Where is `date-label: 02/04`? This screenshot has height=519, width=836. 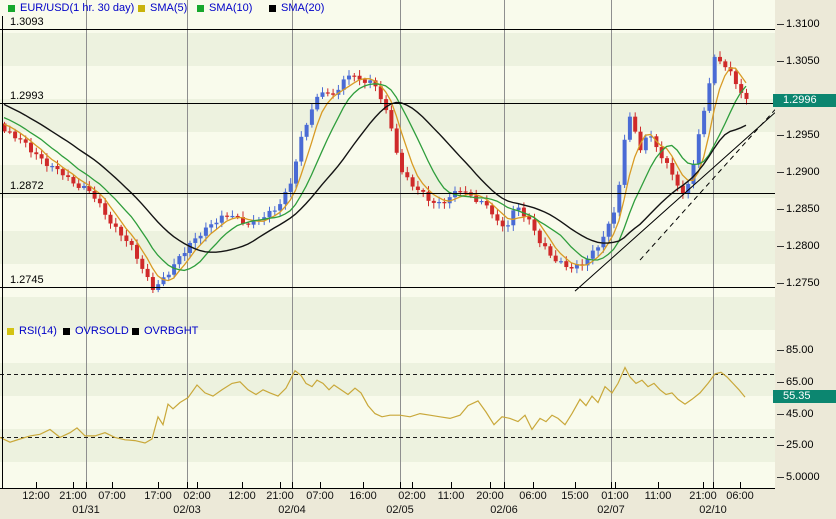 date-label: 02/04 is located at coordinates (292, 510).